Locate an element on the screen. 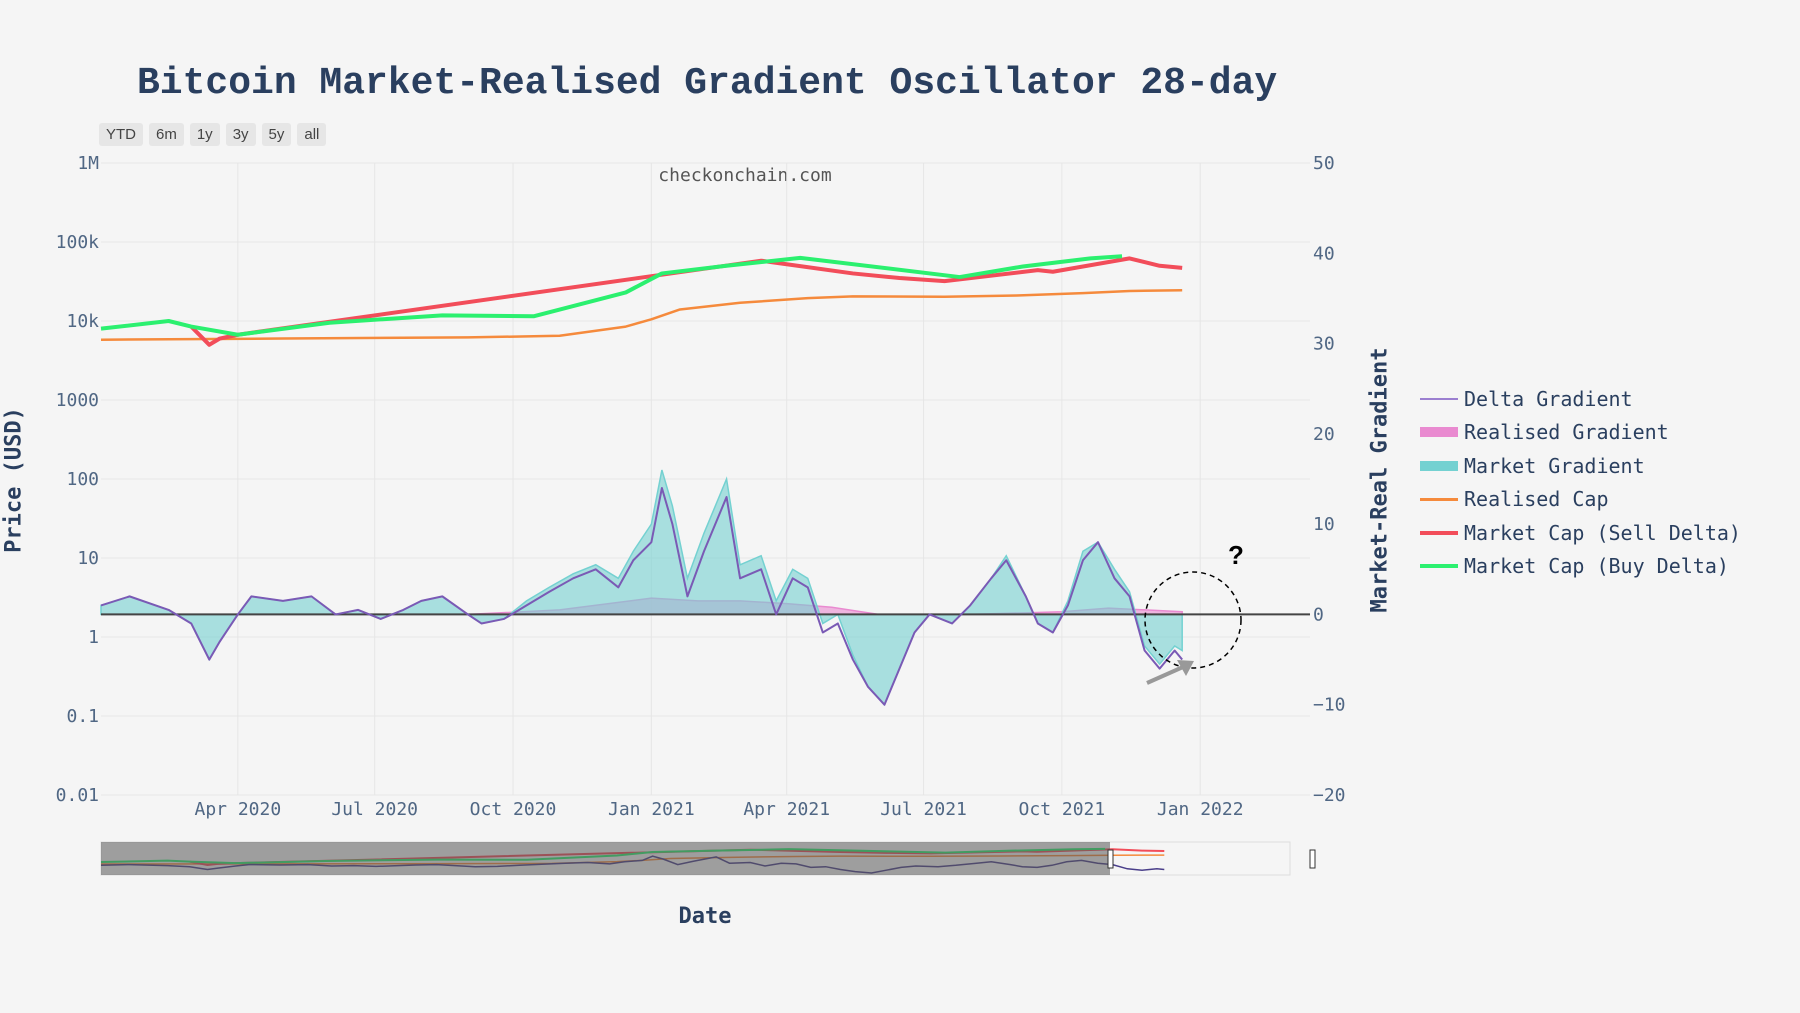 The image size is (1800, 1013). legend-item-realised-gradient: Realised Gradient is located at coordinates (1580, 433).